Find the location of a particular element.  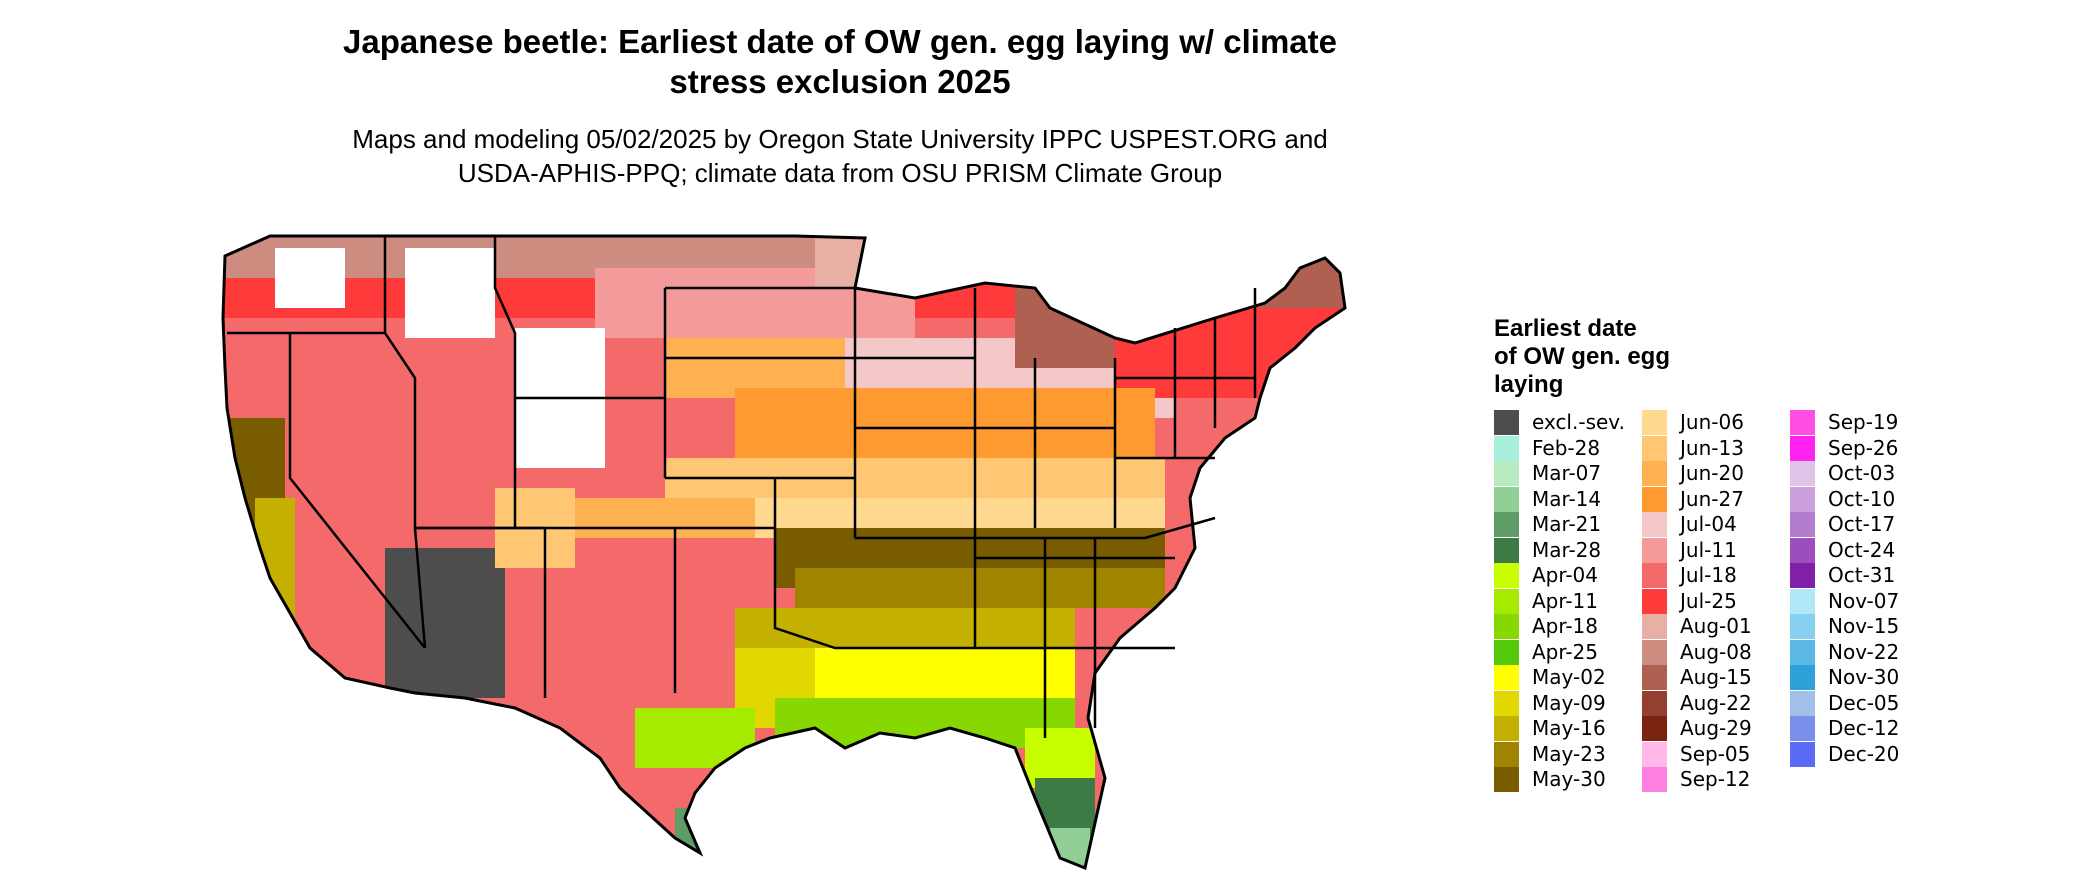

legend-label: Jun-27 is located at coordinates (1712, 498).